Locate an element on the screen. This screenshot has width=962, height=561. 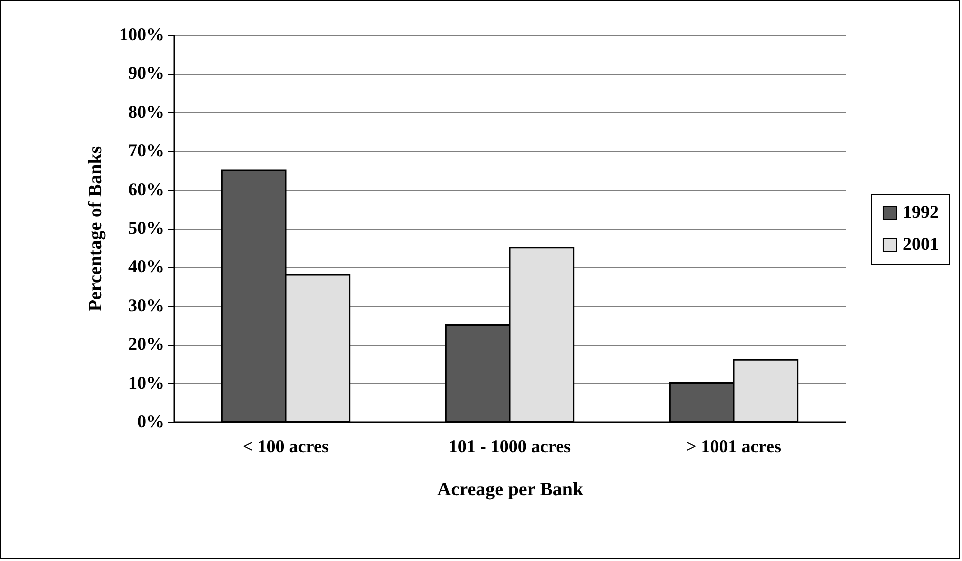
y-tick-label: 70% is located at coordinates (146, 150).